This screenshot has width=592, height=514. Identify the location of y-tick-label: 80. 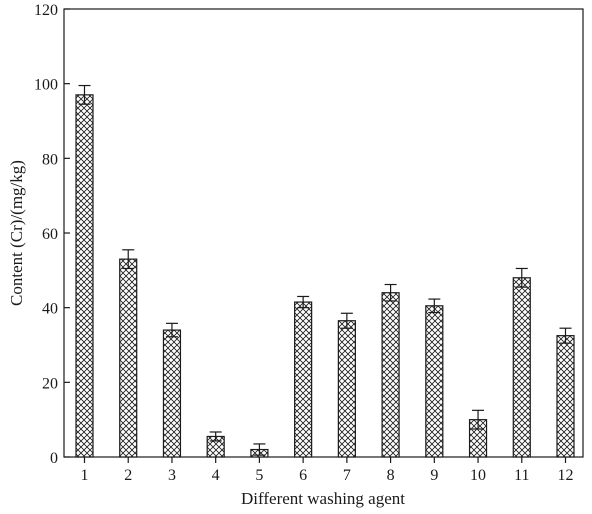
(50, 159).